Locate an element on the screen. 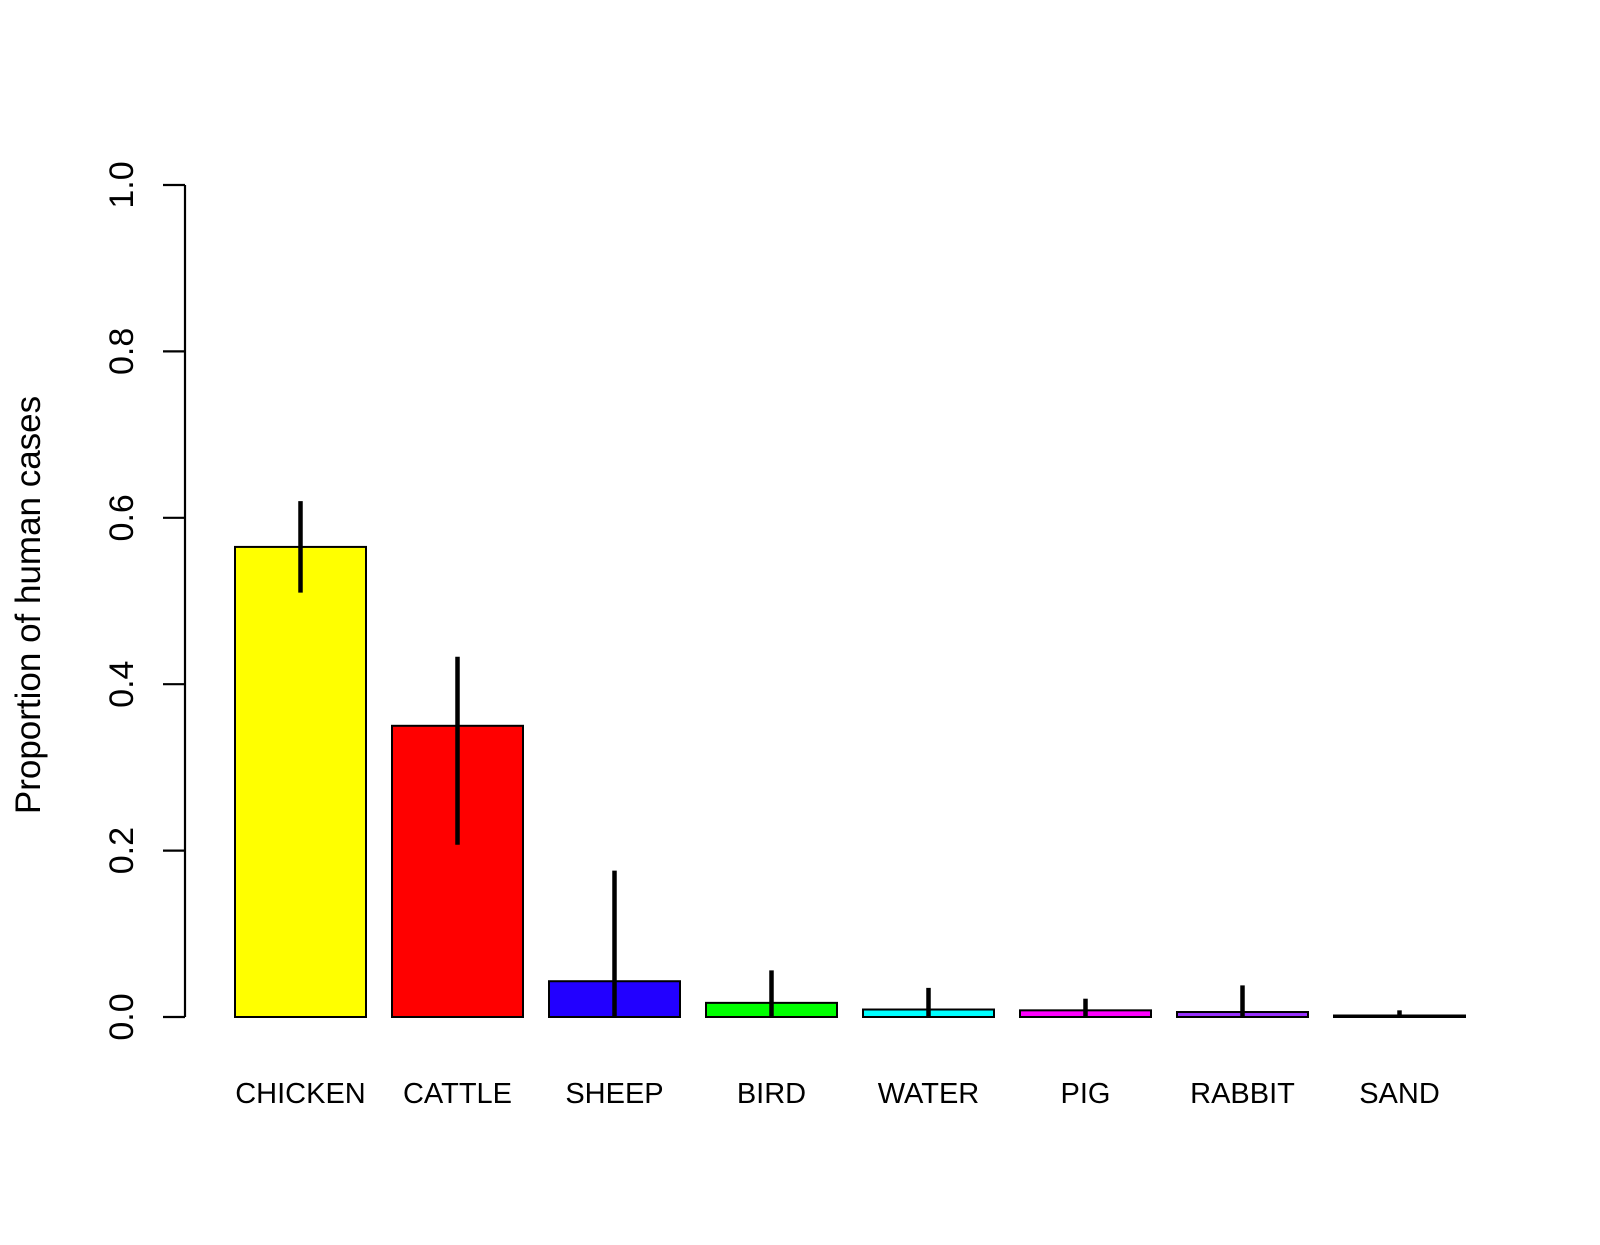  x-category-label: BIRD is located at coordinates (771, 1094).